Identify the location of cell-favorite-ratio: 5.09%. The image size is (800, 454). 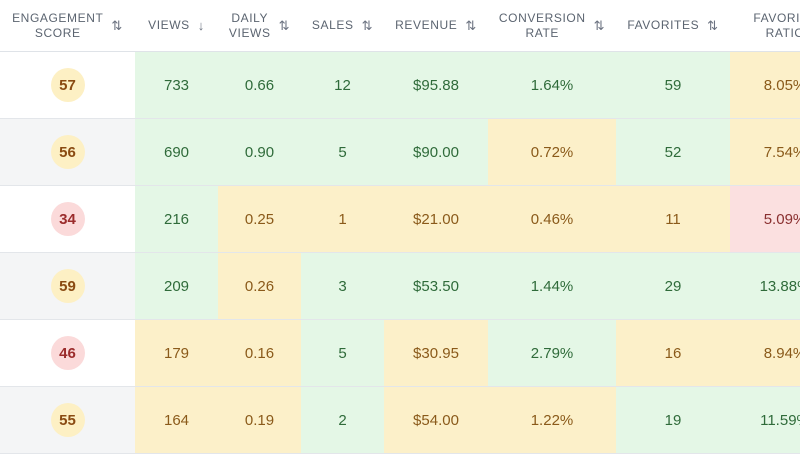
(765, 219).